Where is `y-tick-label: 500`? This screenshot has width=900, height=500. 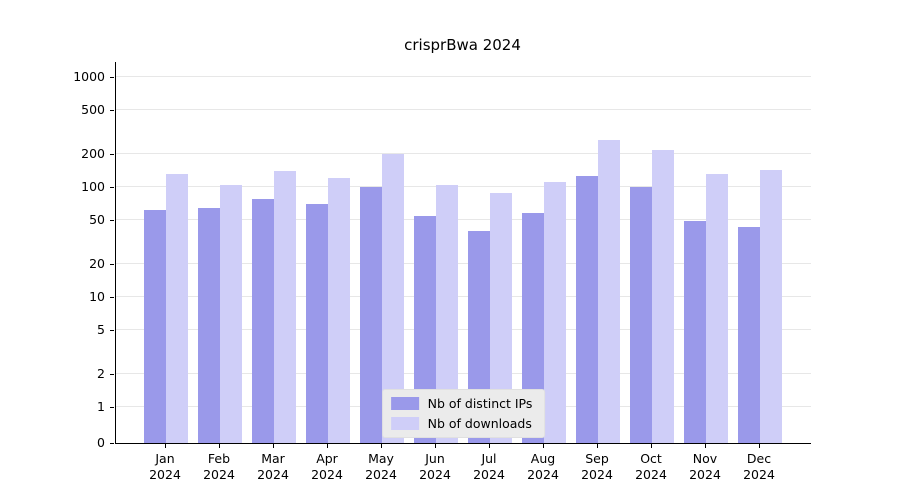 y-tick-label: 500 is located at coordinates (93, 110).